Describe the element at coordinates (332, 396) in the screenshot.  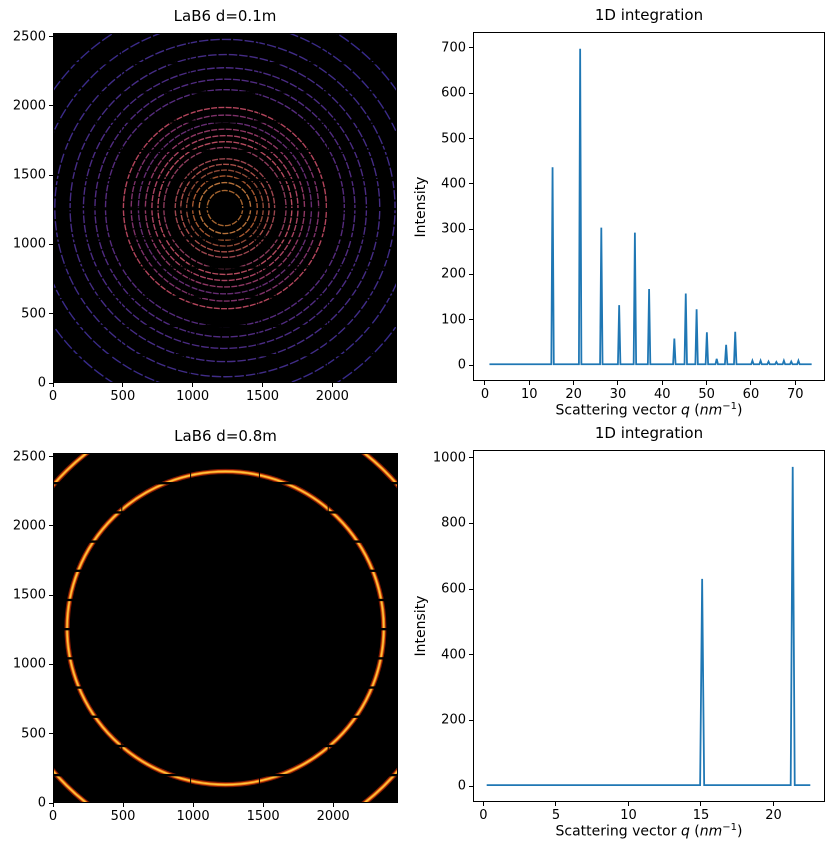
I see `x-tick-label: 2000` at that location.